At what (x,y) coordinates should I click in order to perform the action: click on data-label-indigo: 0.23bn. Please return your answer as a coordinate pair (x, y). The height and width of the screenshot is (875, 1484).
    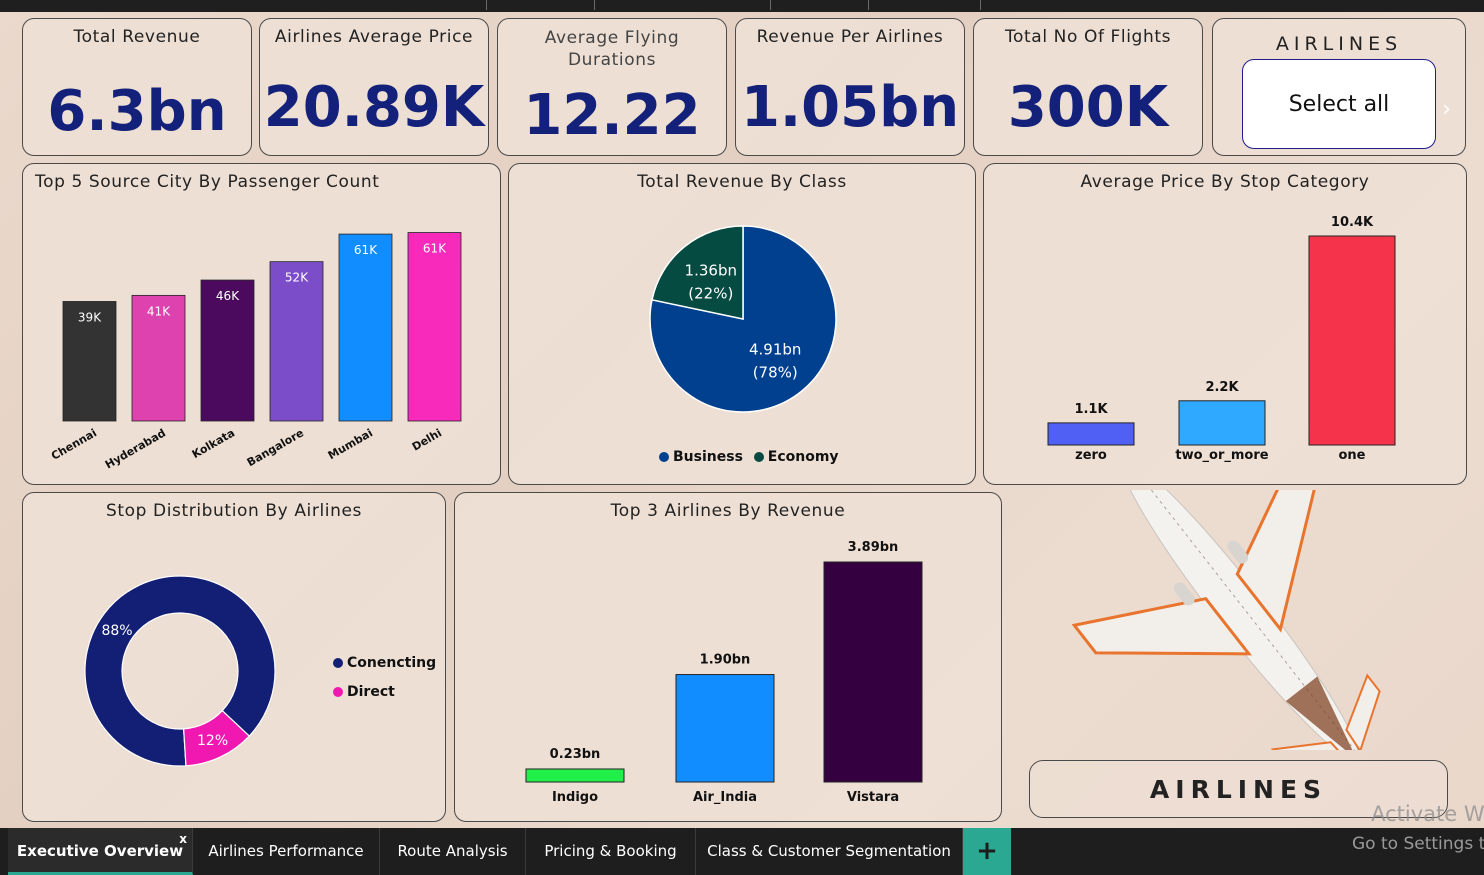
    Looking at the image, I should click on (575, 754).